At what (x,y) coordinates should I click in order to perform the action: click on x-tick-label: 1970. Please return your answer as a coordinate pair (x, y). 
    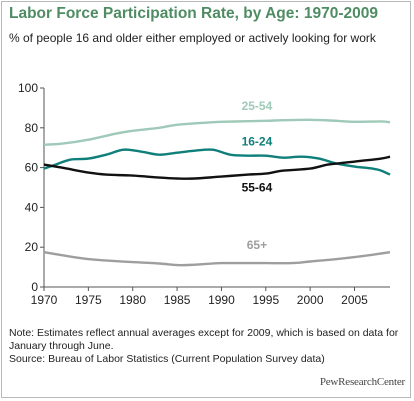
    Looking at the image, I should click on (44, 300).